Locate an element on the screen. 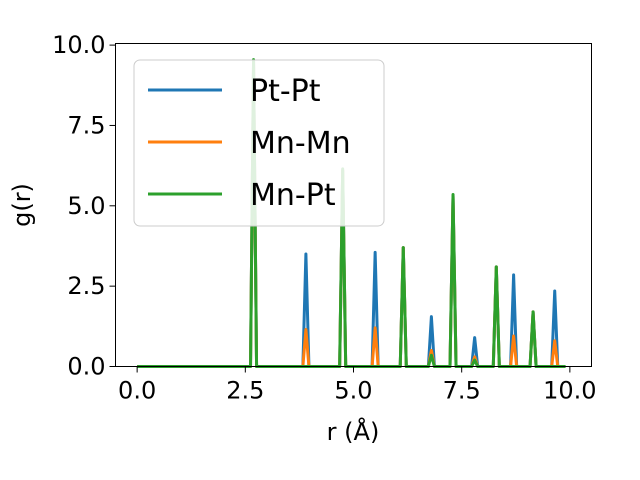 The image size is (640, 480). legend-label-pt-pt: Pt-Pt is located at coordinates (285, 91).